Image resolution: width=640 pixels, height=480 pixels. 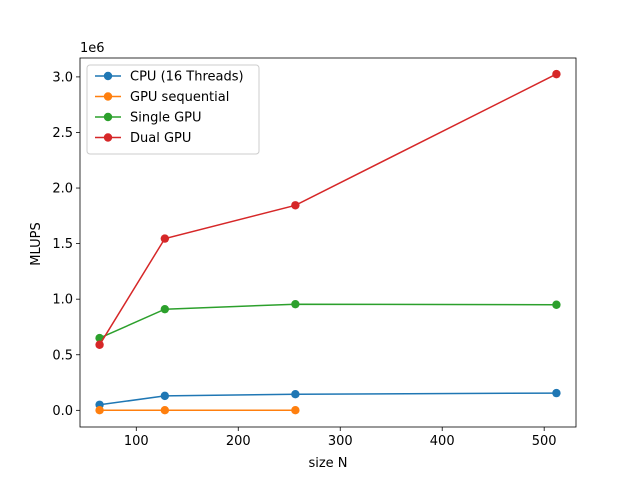 What do you see at coordinates (136, 441) in the screenshot?
I see `x-tick-label: 100` at bounding box center [136, 441].